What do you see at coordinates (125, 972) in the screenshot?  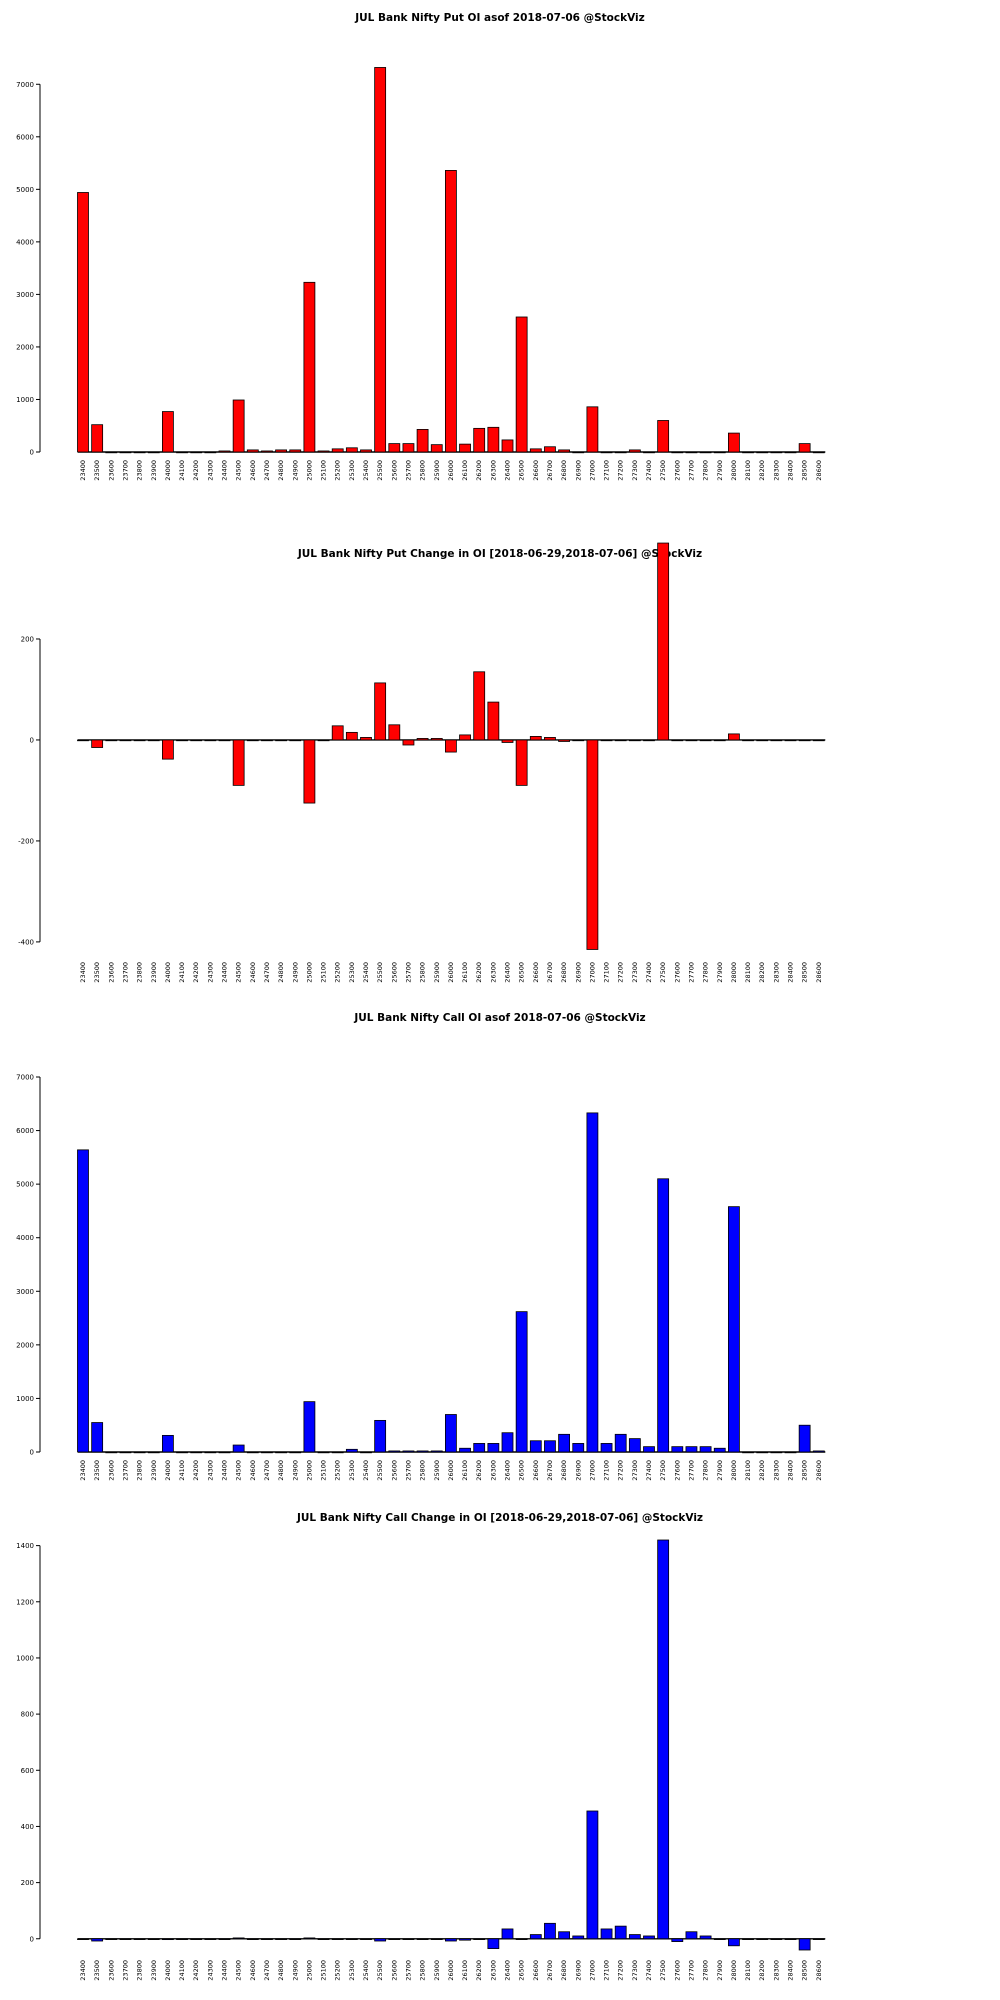 I see `x-tick-label: 23700` at bounding box center [125, 972].